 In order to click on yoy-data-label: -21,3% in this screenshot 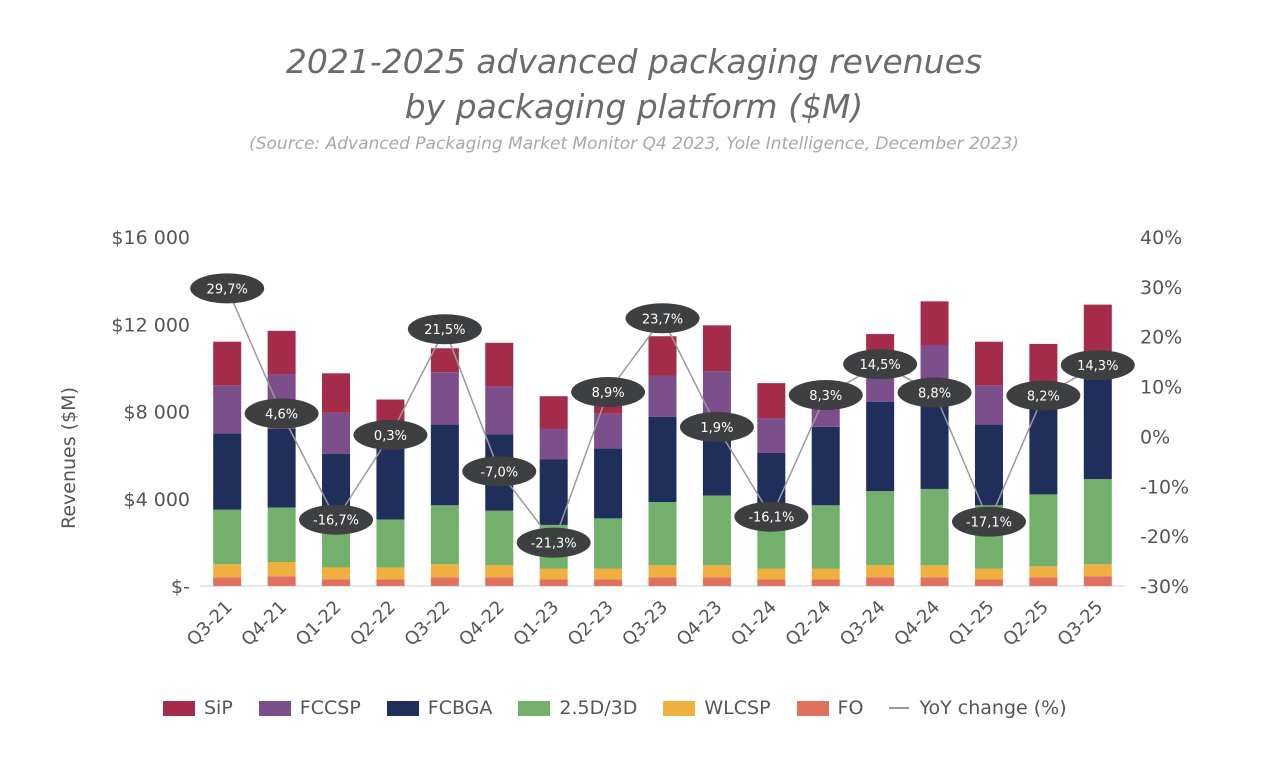, I will do `click(554, 544)`.